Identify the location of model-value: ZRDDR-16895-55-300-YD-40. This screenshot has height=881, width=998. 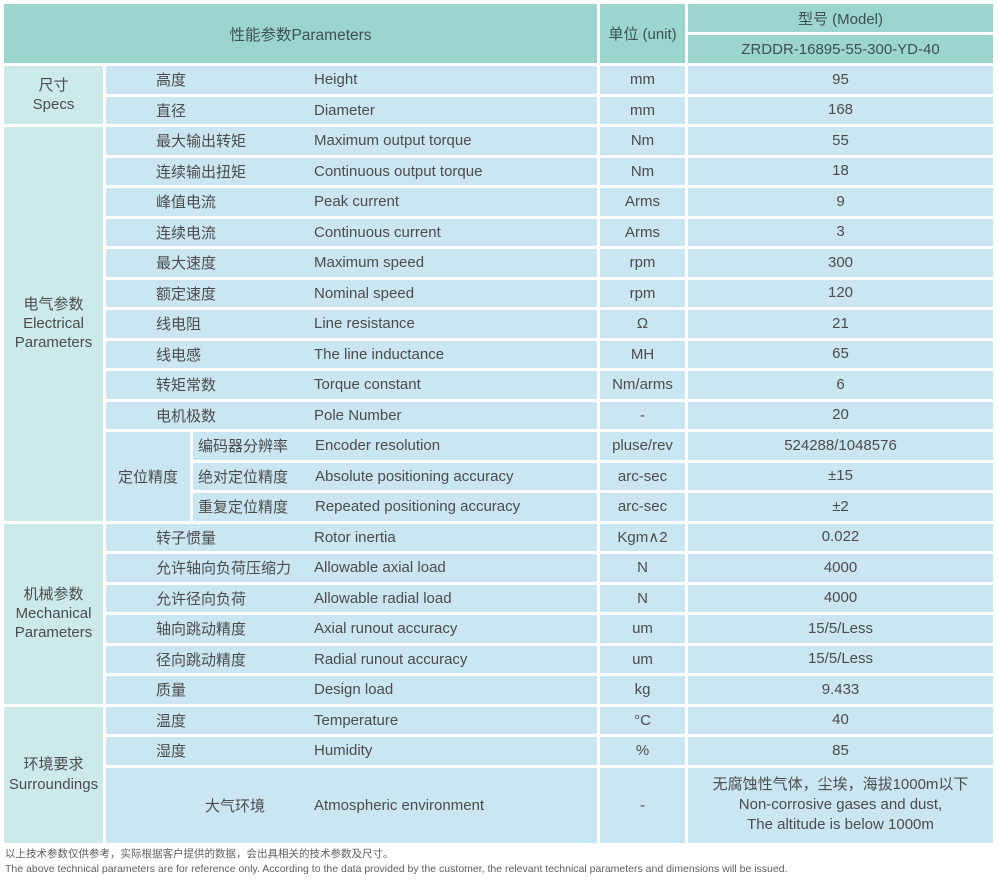
(840, 49).